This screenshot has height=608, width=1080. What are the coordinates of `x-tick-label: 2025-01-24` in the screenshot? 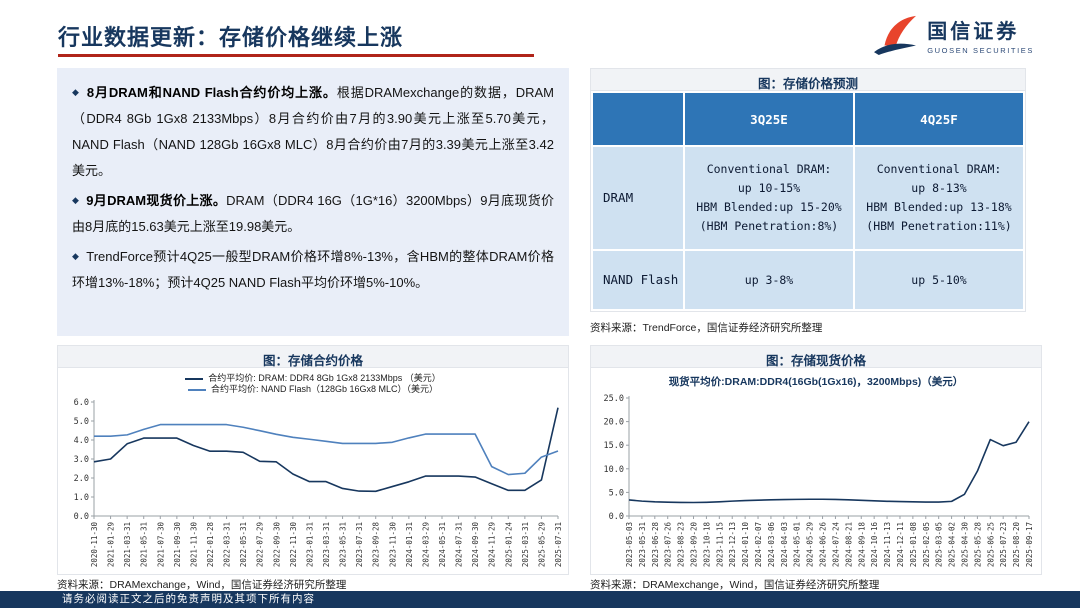 It's located at (508, 545).